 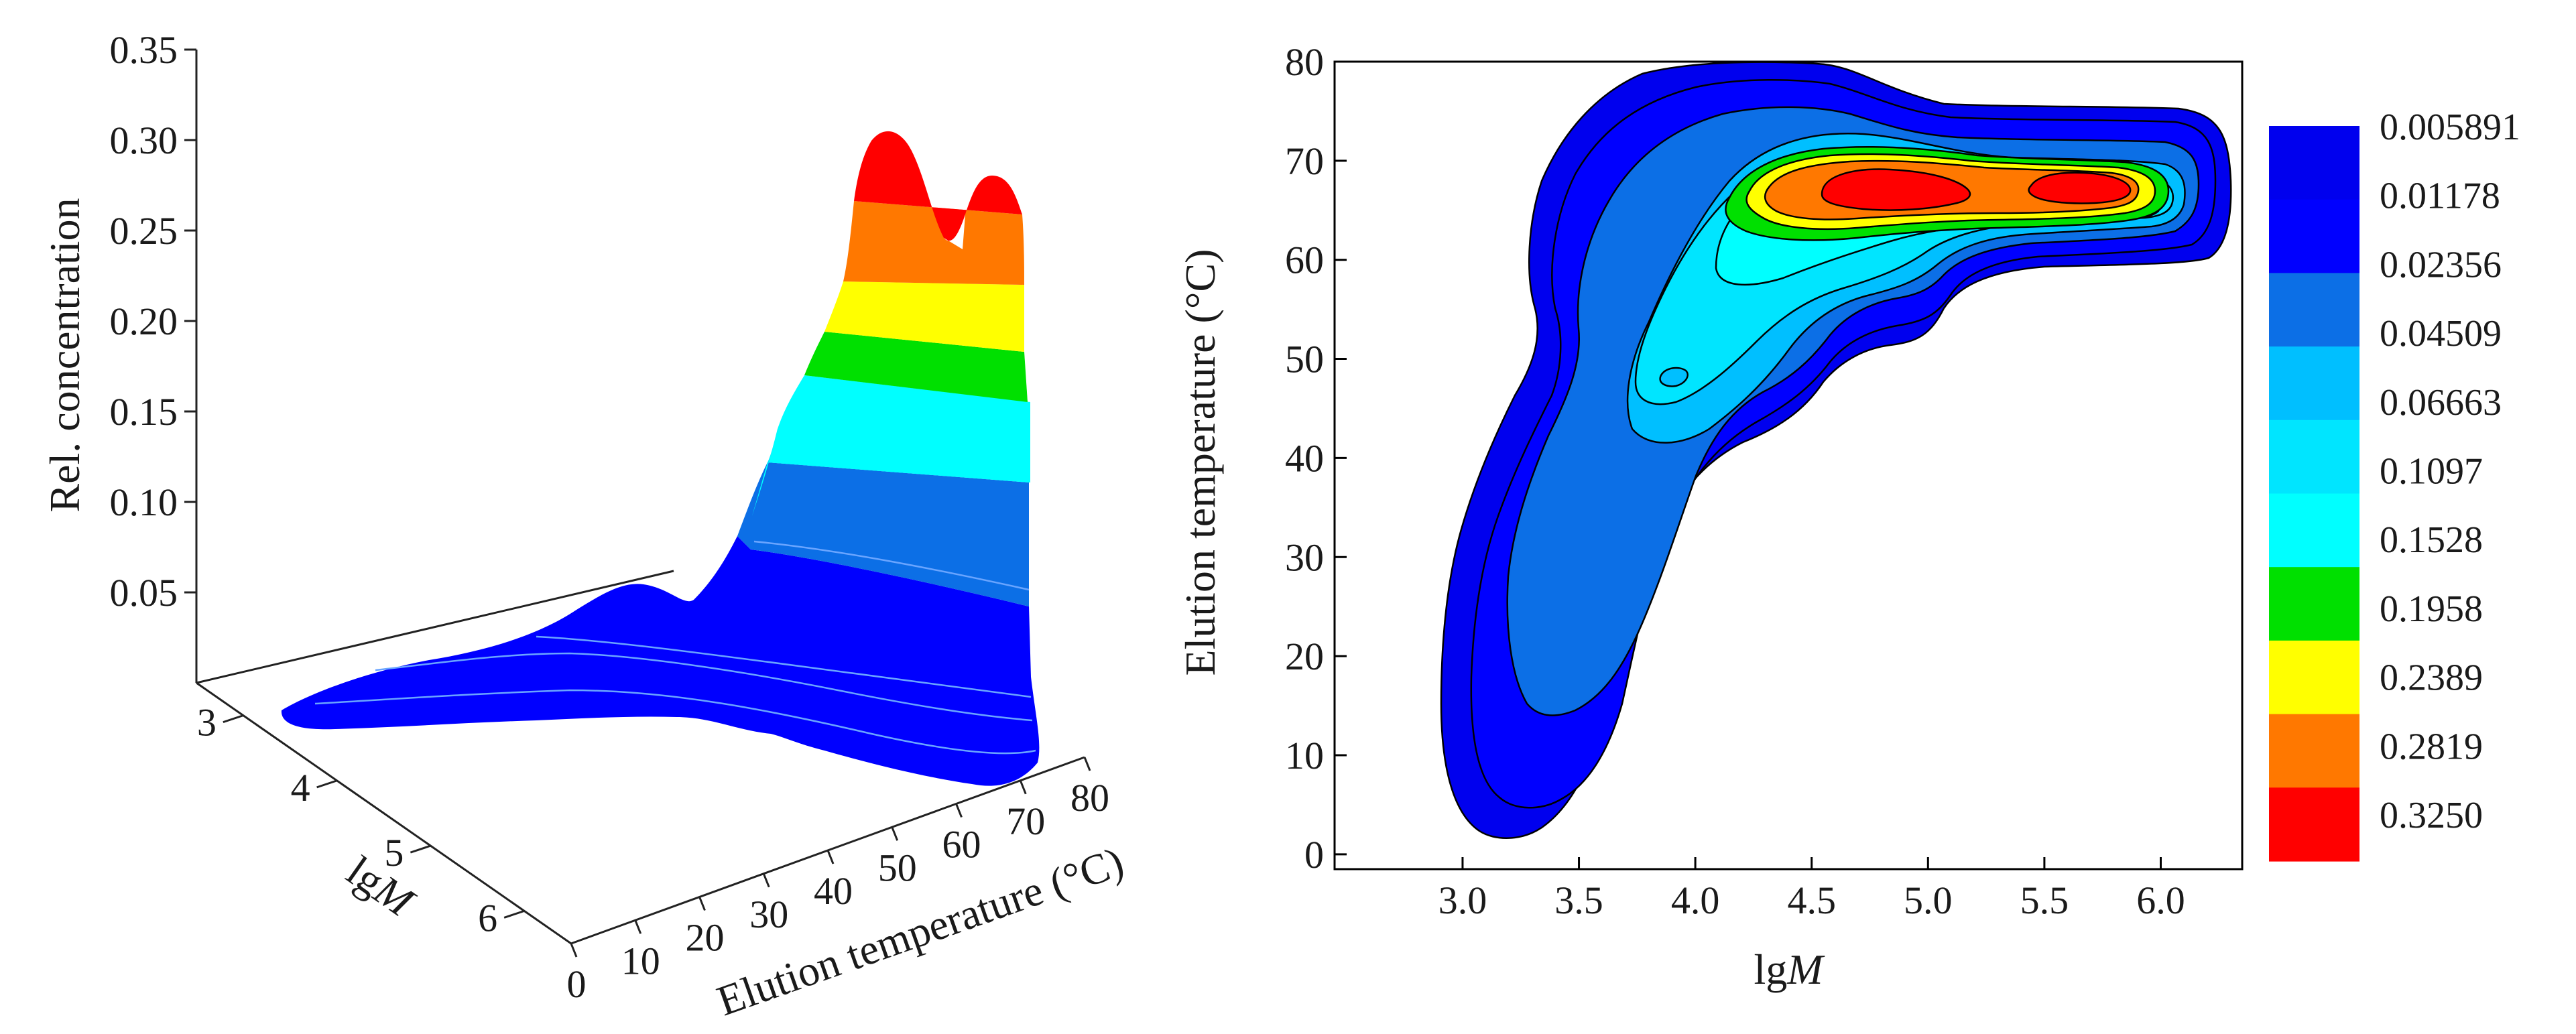 What do you see at coordinates (435, 627) in the screenshot?
I see `surface-back-floor-edge` at bounding box center [435, 627].